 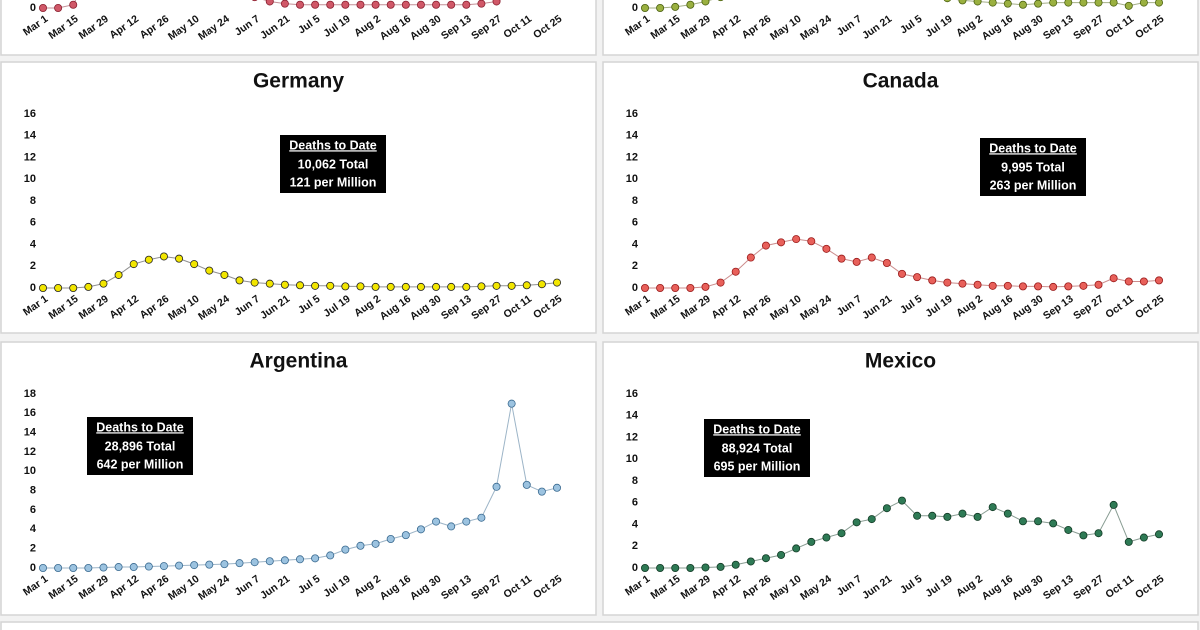 I want to click on y-tick-label: 8, so click(x=33, y=491).